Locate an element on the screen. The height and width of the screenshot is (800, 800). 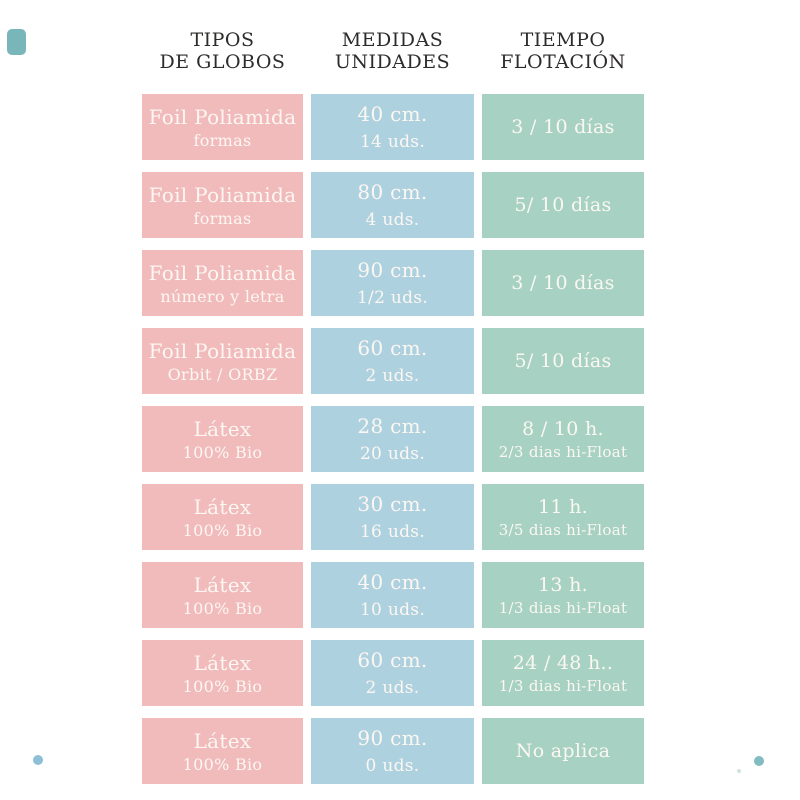
header-tipos-de-globos: TIPOS DE GLOBOS is located at coordinates (222, 51).